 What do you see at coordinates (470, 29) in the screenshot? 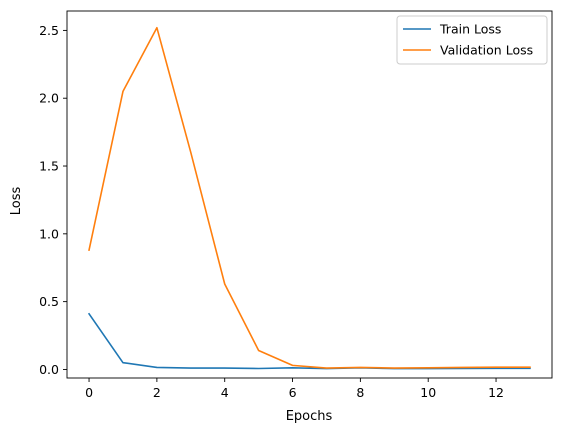
I see `legend-label: Train Loss` at bounding box center [470, 29].